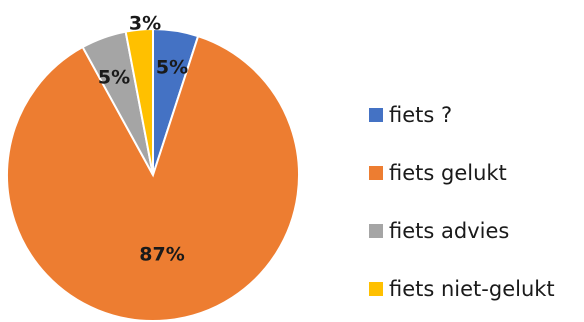 The image size is (584, 322). What do you see at coordinates (462, 115) in the screenshot?
I see `legend-item-fiets-vraag: fiets ?` at bounding box center [462, 115].